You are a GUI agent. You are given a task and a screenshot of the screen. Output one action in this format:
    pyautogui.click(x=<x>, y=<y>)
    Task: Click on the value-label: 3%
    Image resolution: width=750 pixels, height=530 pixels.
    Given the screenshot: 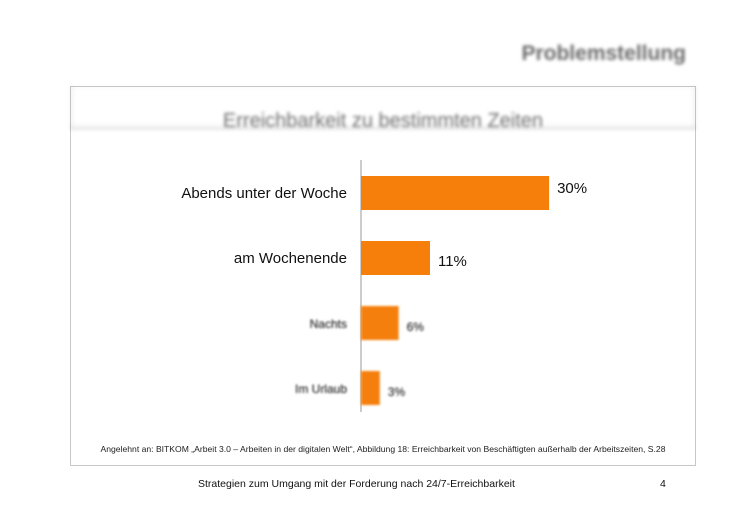 What is the action you would take?
    pyautogui.click(x=397, y=392)
    